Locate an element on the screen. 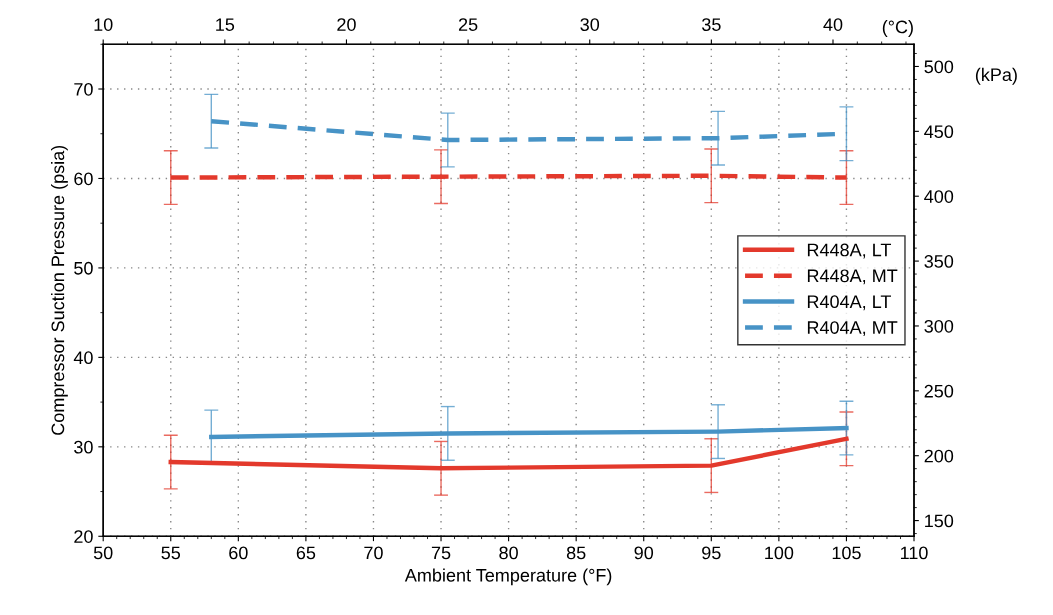  y2-tick-label: 150 is located at coordinates (939, 521).